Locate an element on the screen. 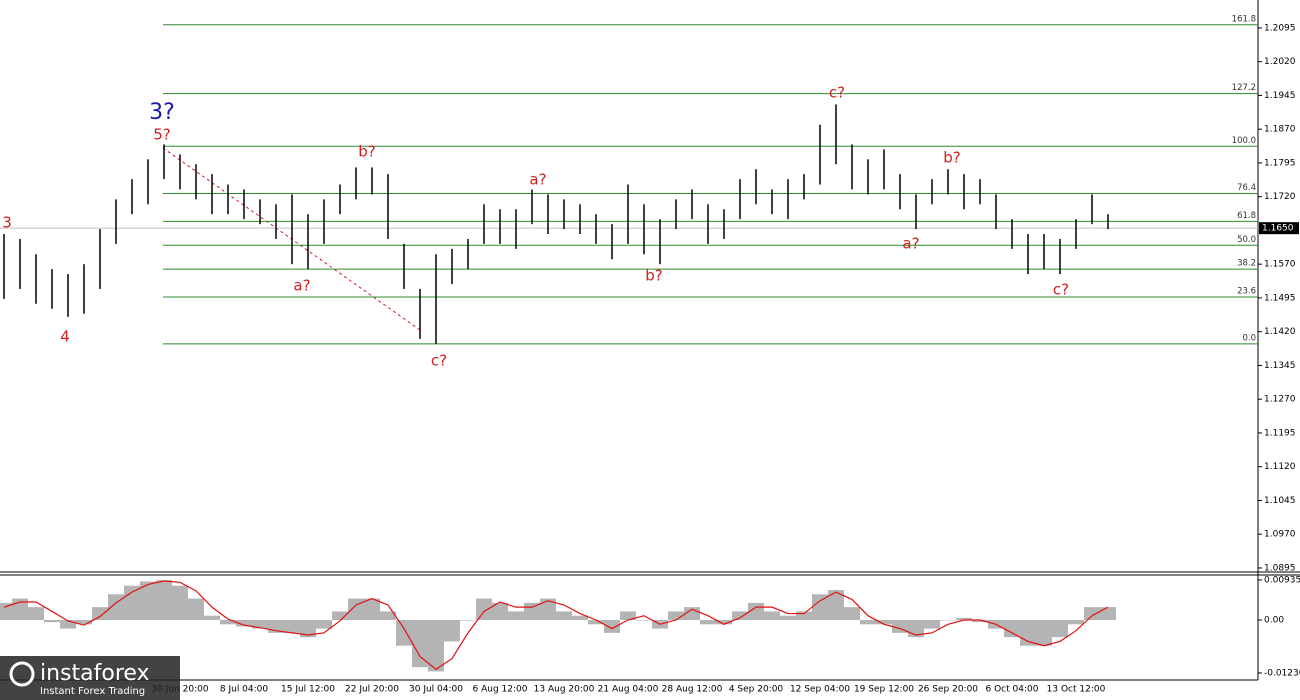  y-tick-label: -0.01236 is located at coordinates (1282, 673).